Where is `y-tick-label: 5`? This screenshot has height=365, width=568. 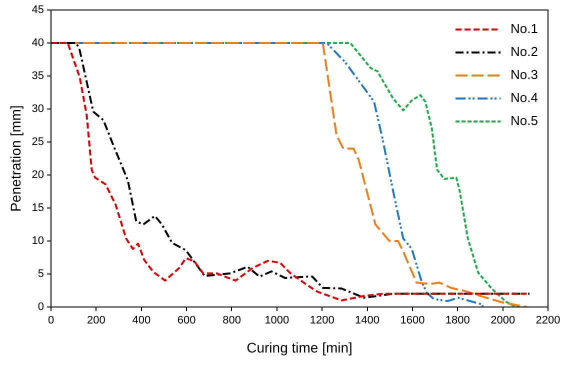 y-tick-label: 5 is located at coordinates (41, 274).